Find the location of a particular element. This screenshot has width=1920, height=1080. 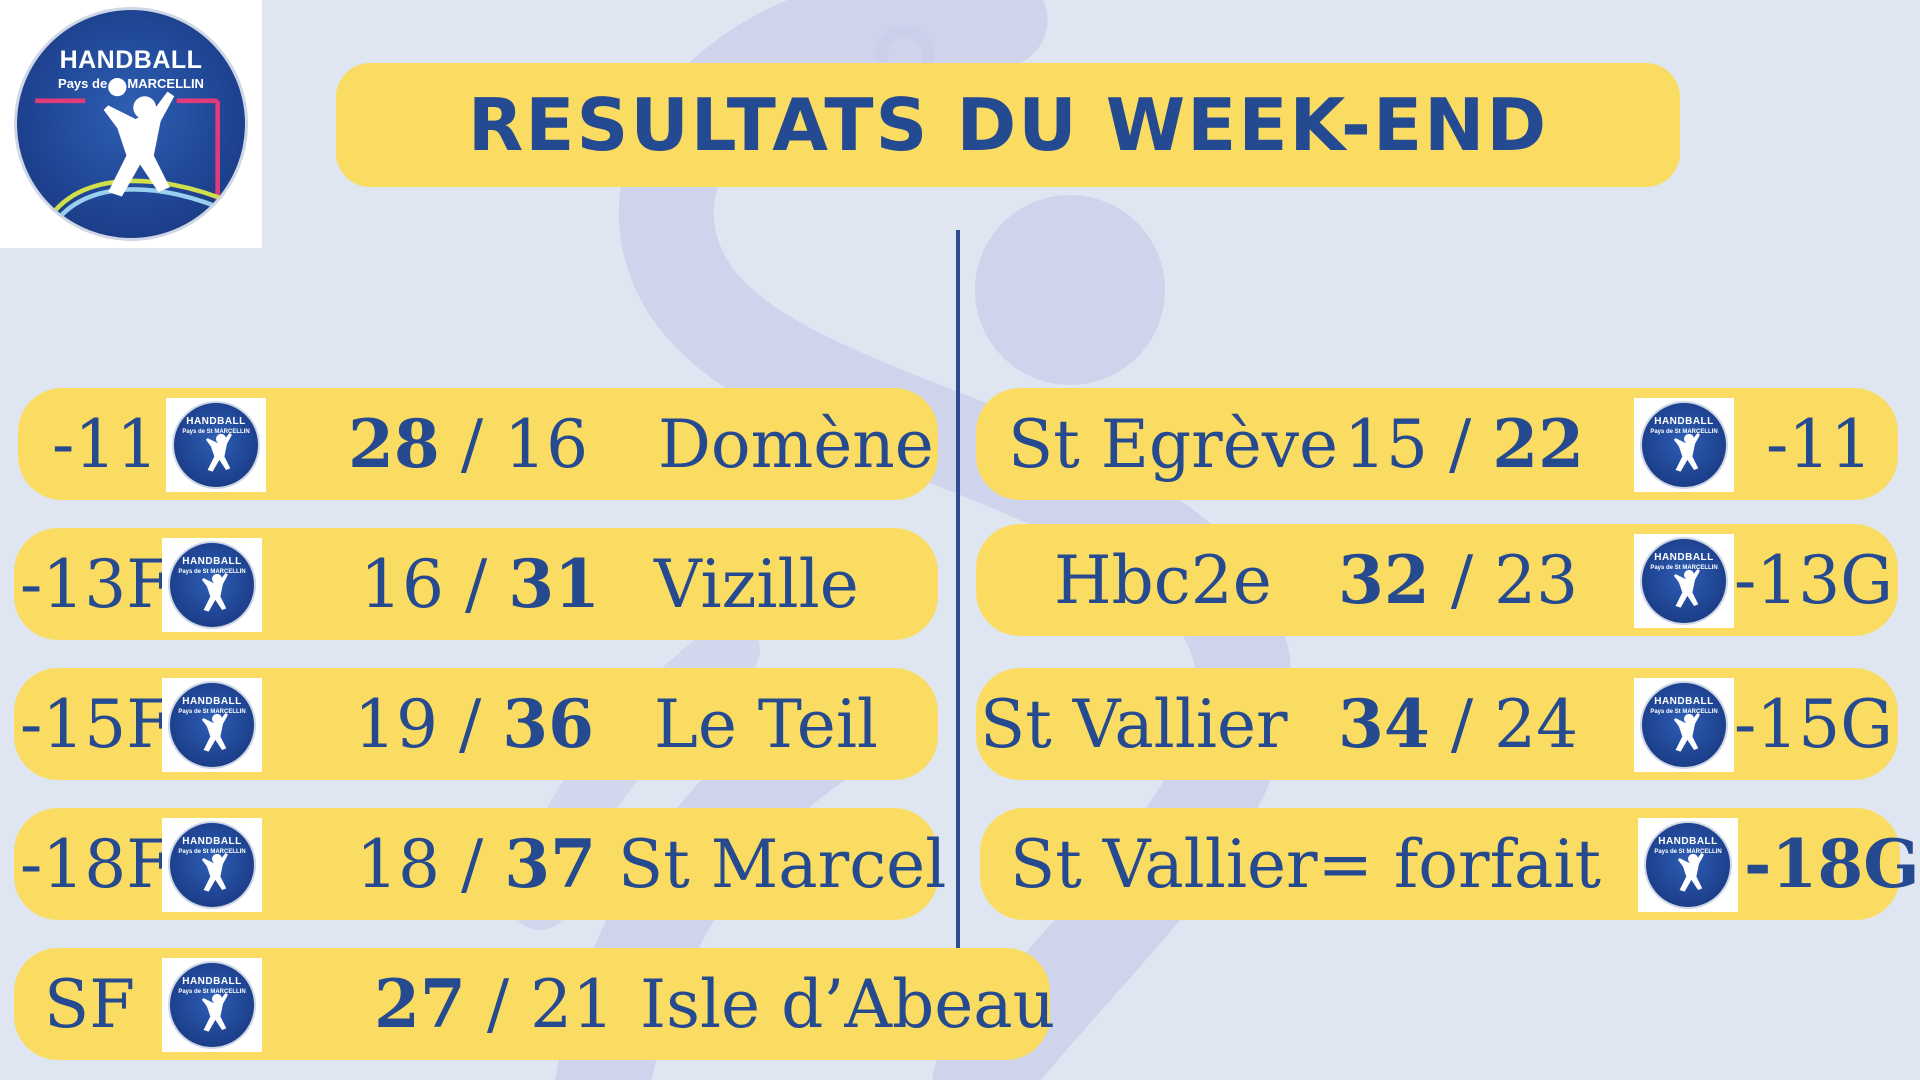

match-score: 16 / 31 is located at coordinates (480, 584).